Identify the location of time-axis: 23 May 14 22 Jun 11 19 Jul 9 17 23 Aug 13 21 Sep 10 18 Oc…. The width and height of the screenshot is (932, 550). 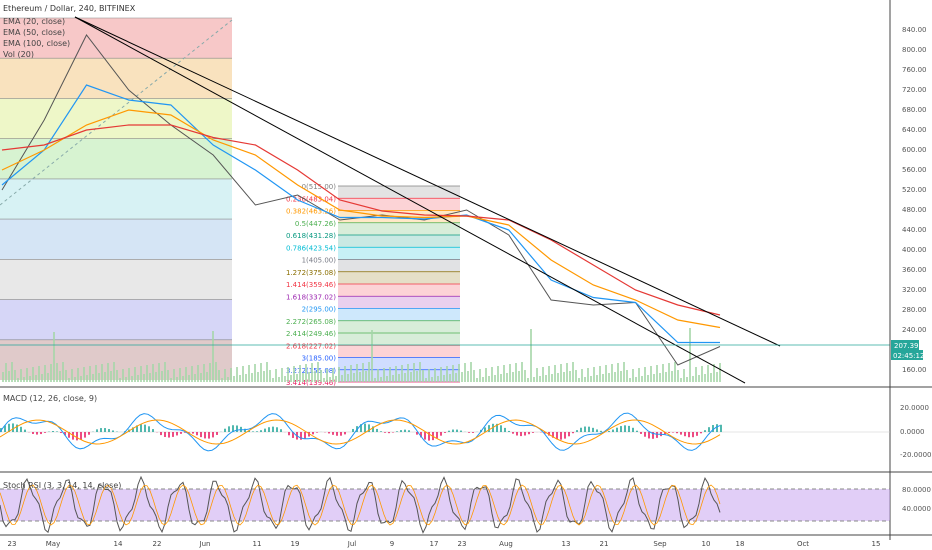
(444, 544).